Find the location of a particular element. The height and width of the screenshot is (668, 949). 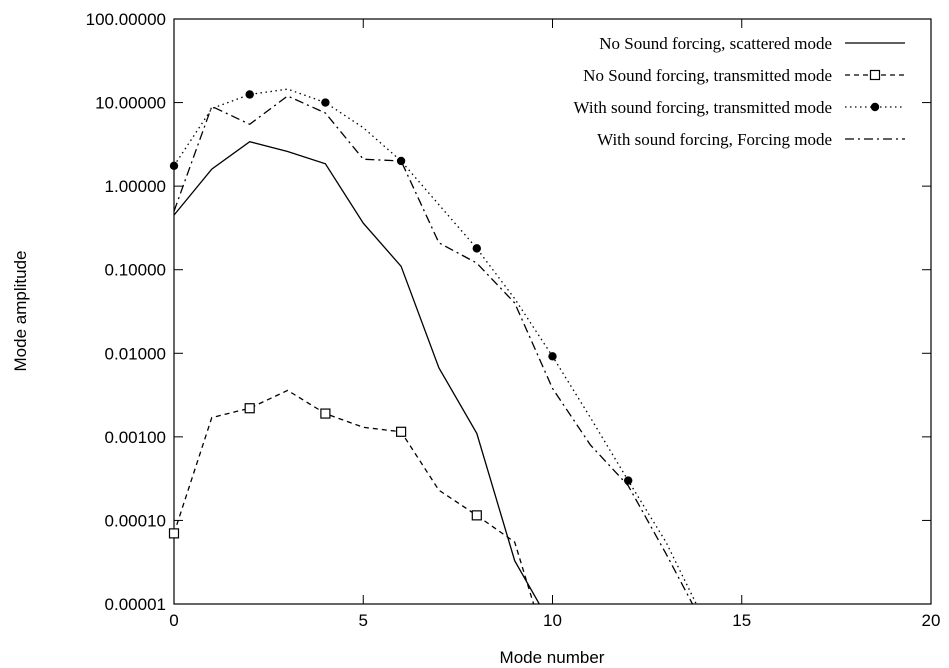

x-tick-label: 15 is located at coordinates (741, 620).